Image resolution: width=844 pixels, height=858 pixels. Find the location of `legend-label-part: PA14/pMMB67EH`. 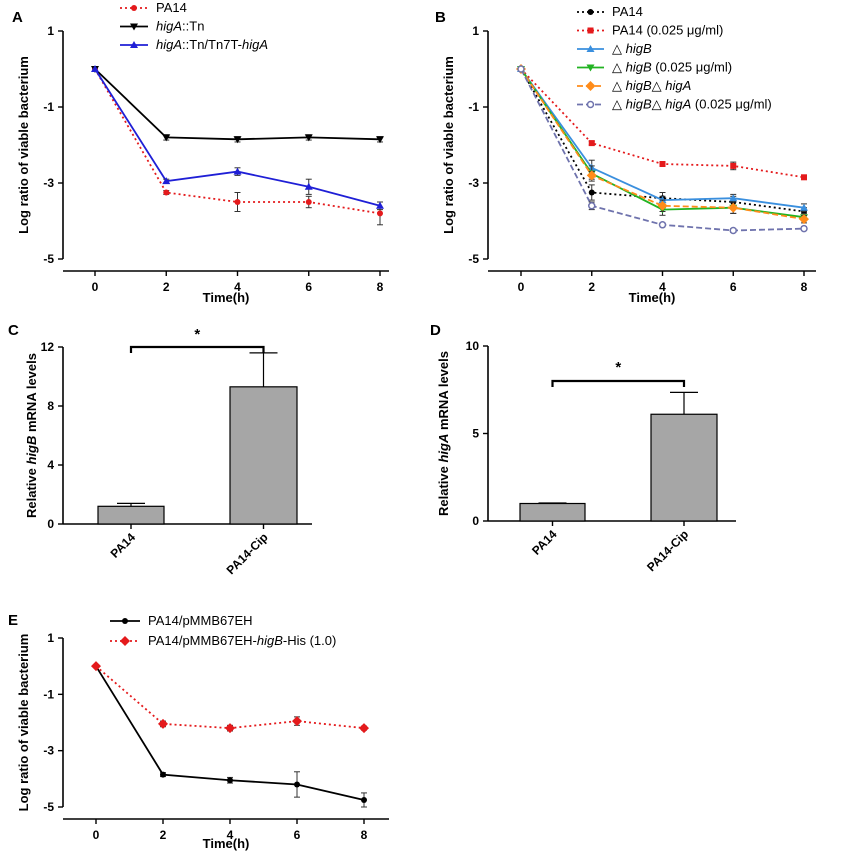

legend-label-part: PA14/pMMB67EH is located at coordinates (200, 620).